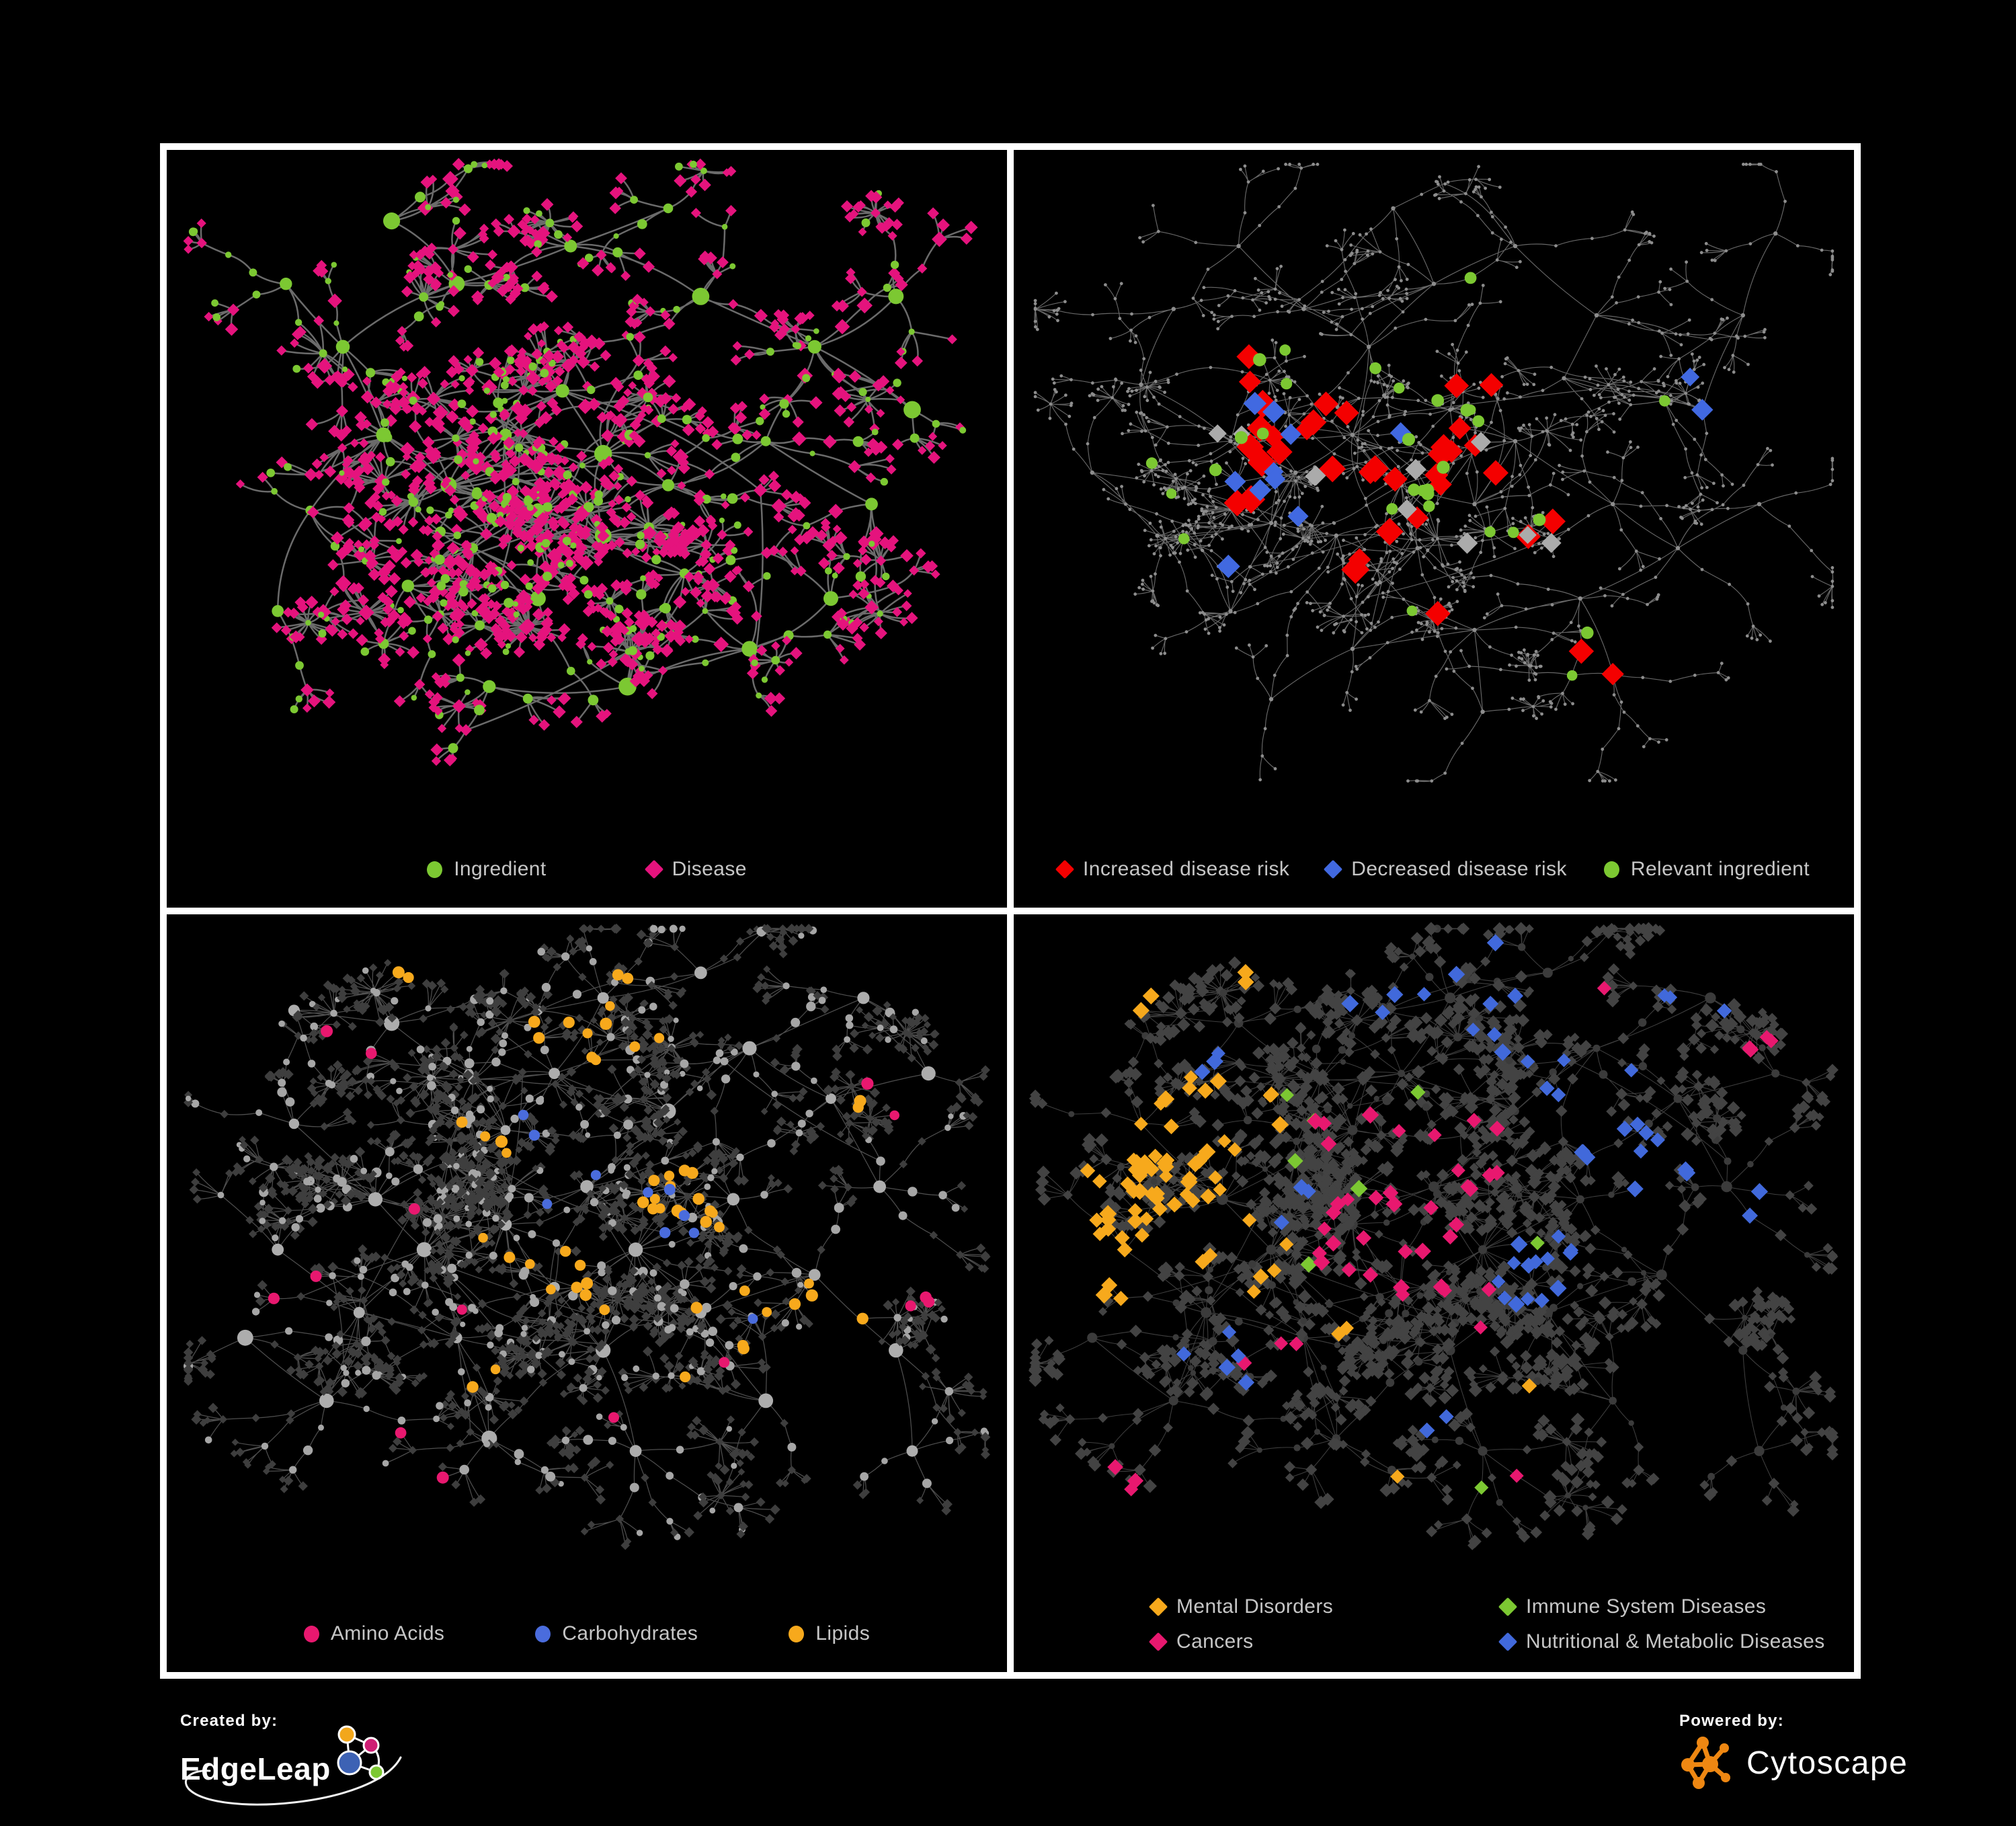 This screenshot has height=1826, width=2016. I want to click on cytoscape-wordmark: Cytoscape, so click(1827, 1763).